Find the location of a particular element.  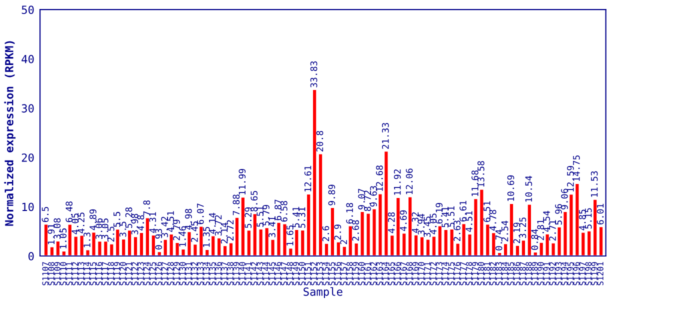

x-tick-label: S1158 is located at coordinates (349, 274).